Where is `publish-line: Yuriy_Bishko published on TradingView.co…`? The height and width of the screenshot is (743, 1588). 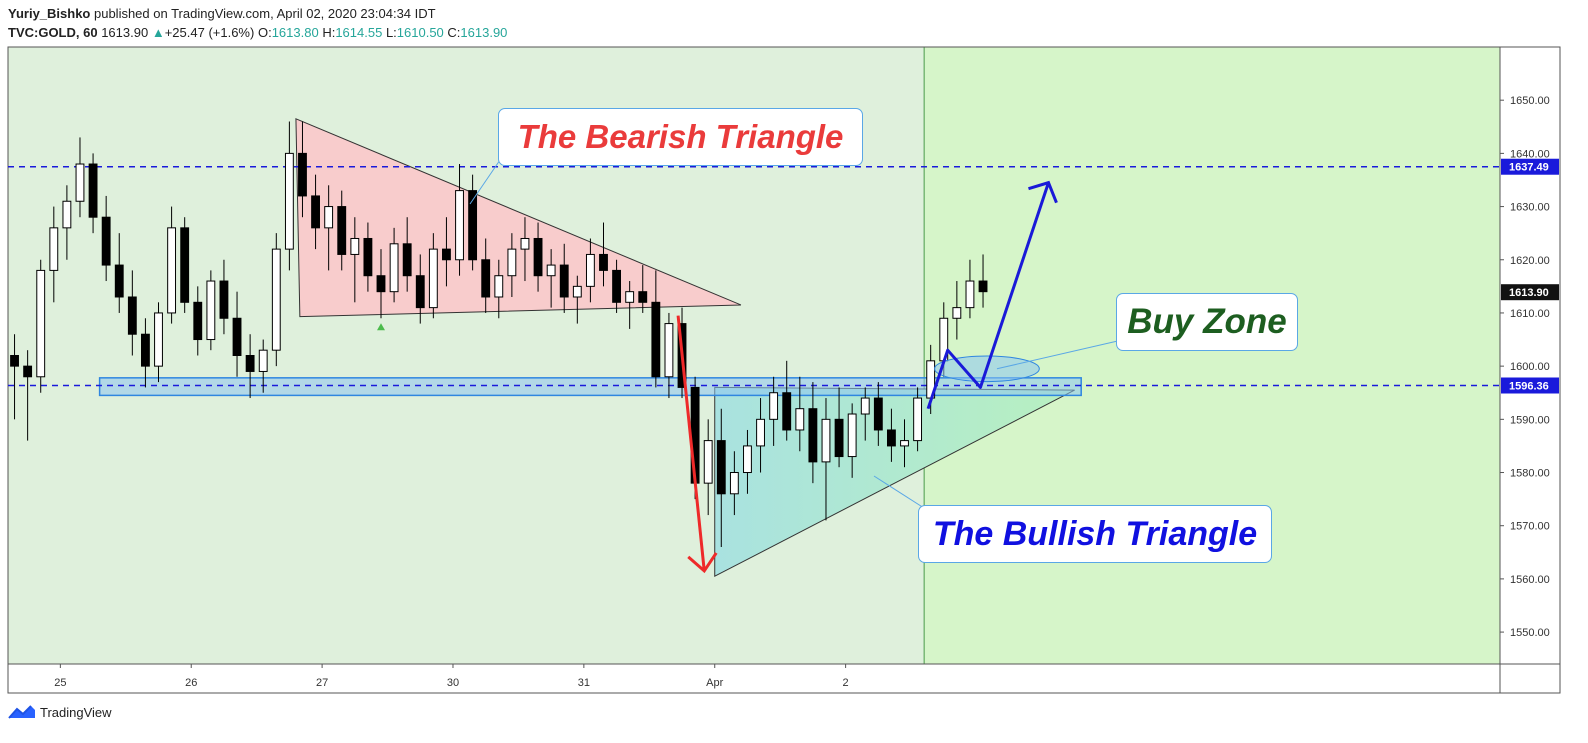 publish-line: Yuriy_Bishko published on TradingView.co… is located at coordinates (222, 13).